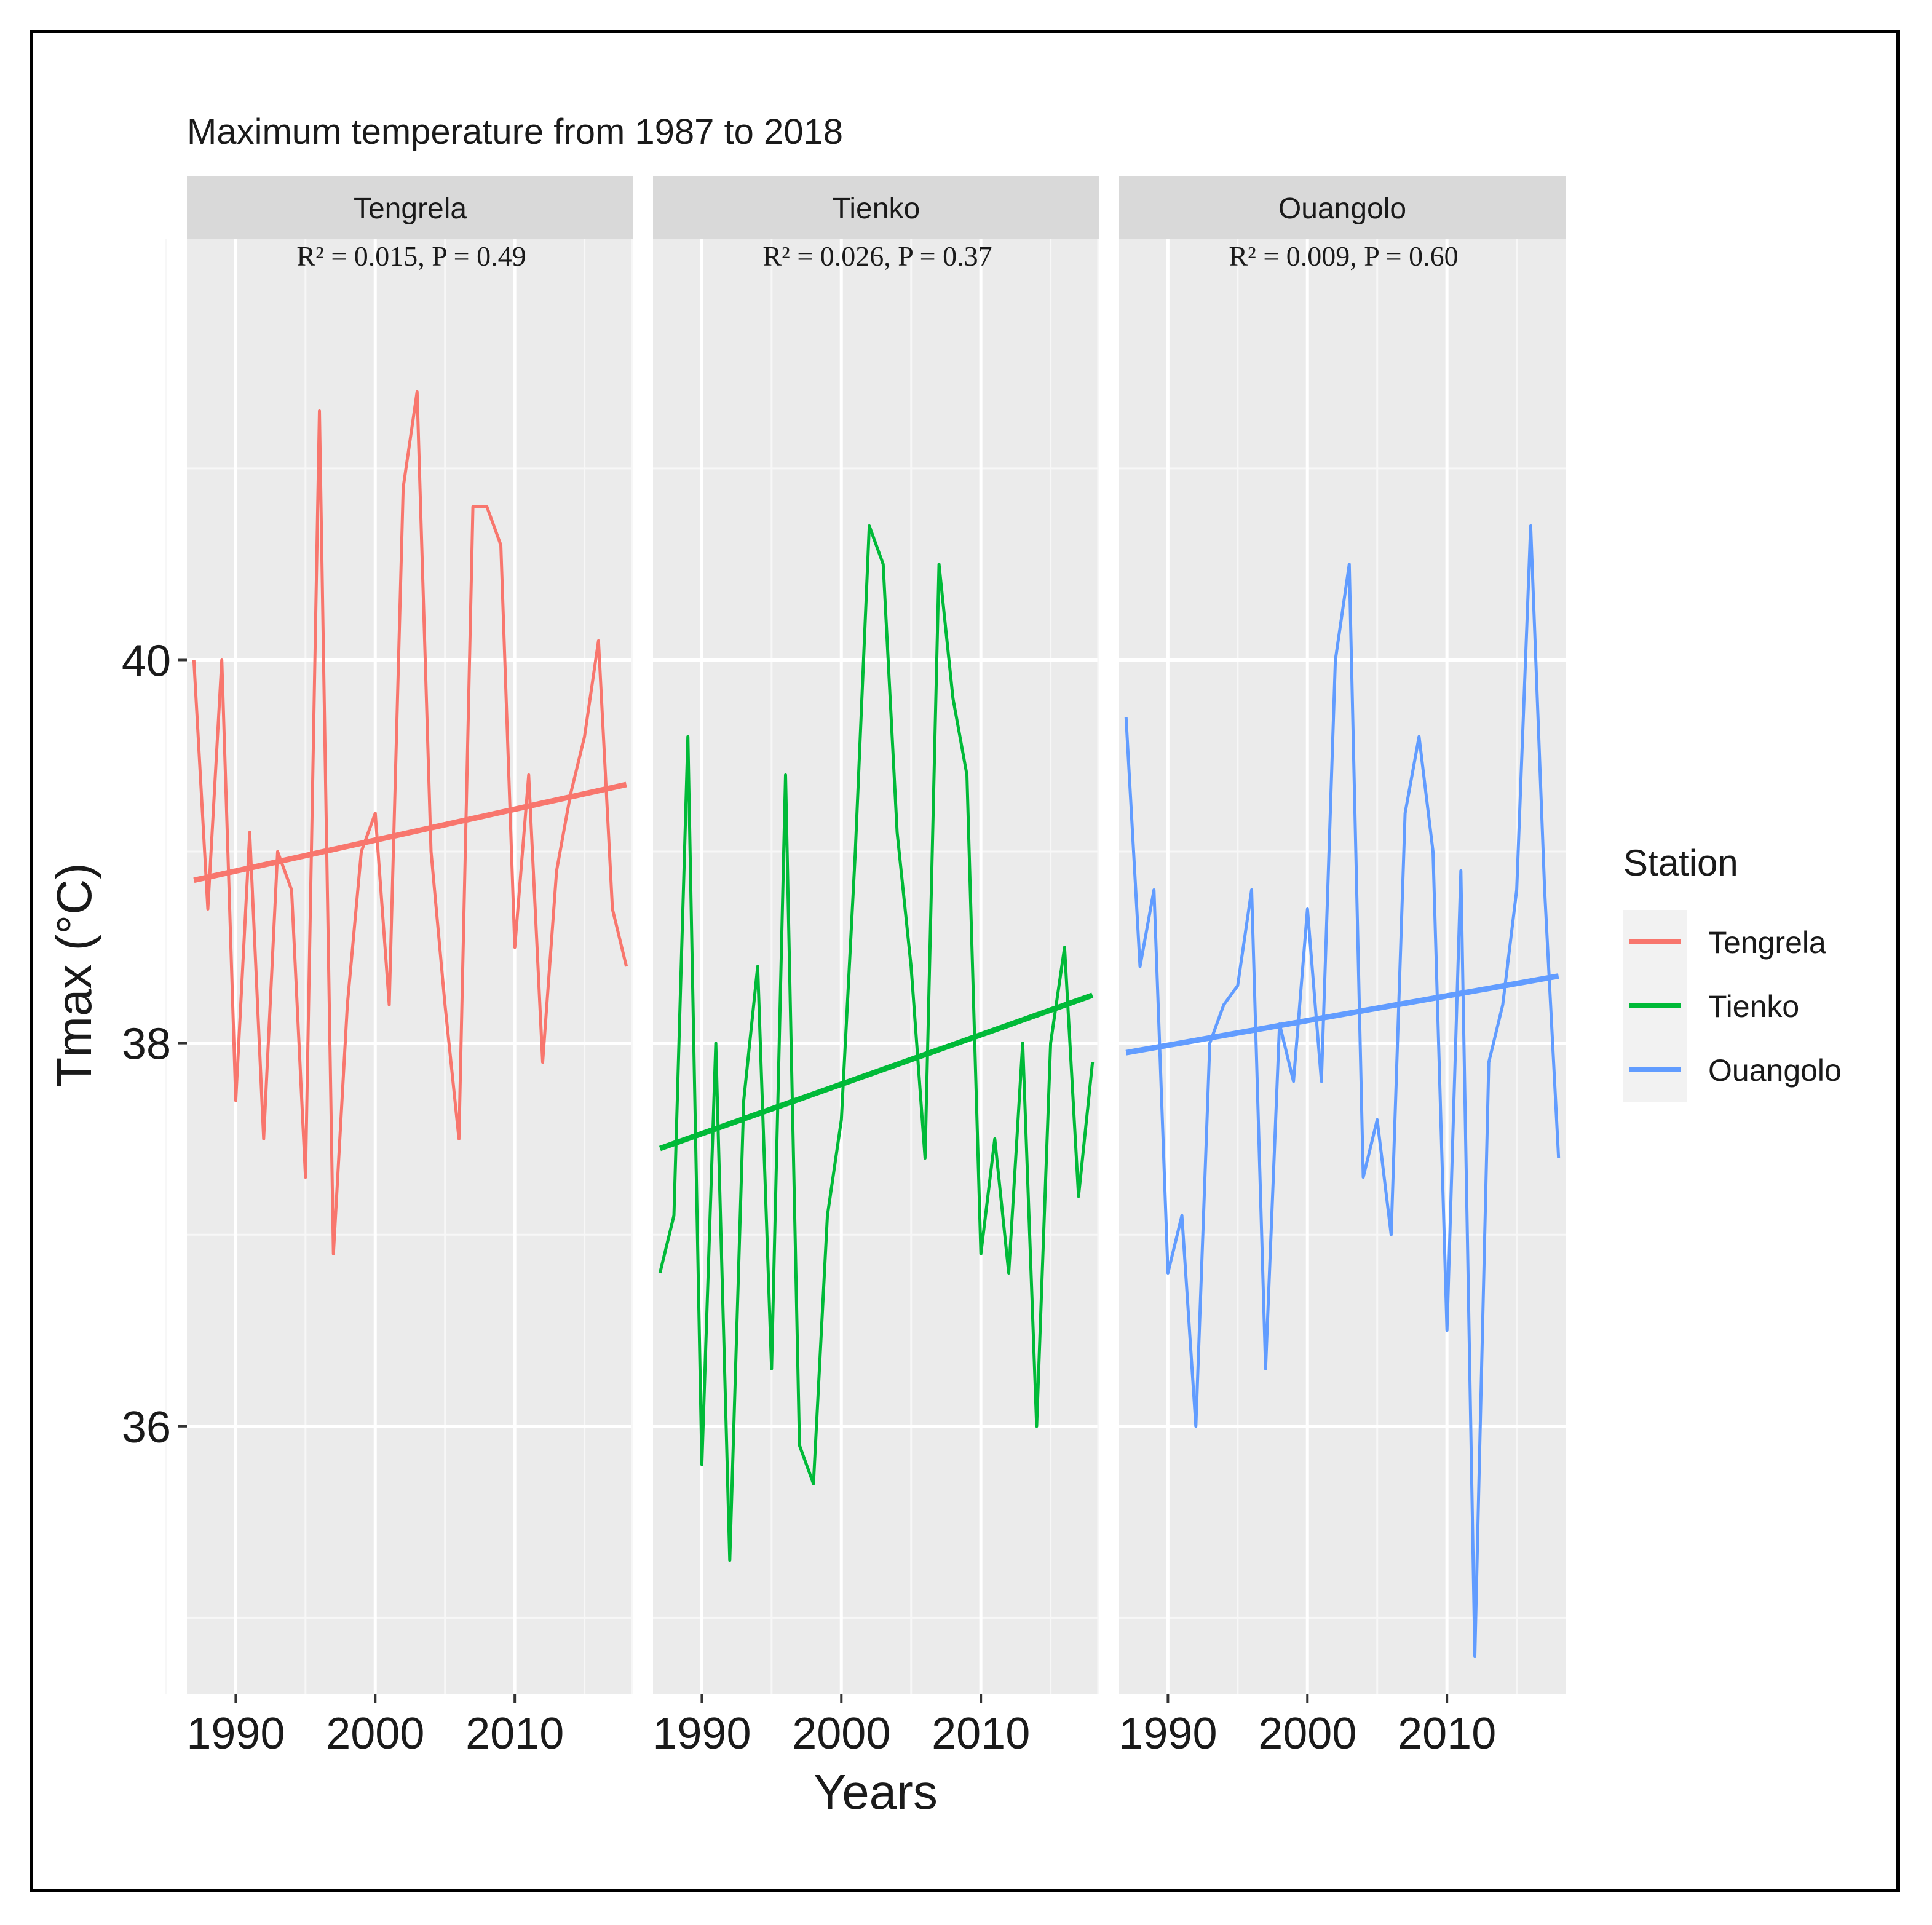  What do you see at coordinates (74, 975) in the screenshot?
I see `y-axis-label: Tmax (°C)` at bounding box center [74, 975].